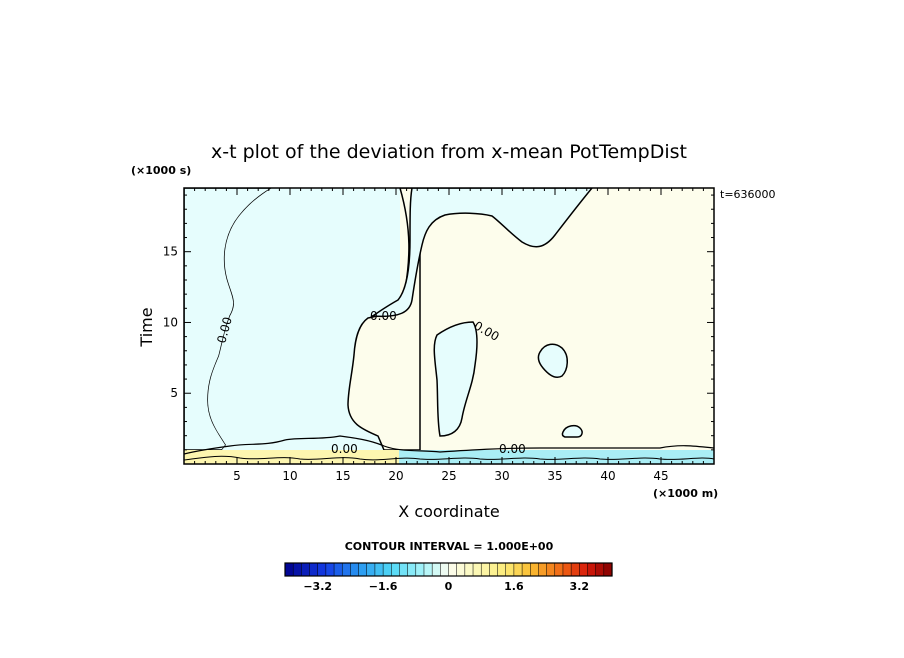 The width and height of the screenshot is (904, 658). What do you see at coordinates (449, 445) in the screenshot?
I see `bottom-contour` at bounding box center [449, 445].